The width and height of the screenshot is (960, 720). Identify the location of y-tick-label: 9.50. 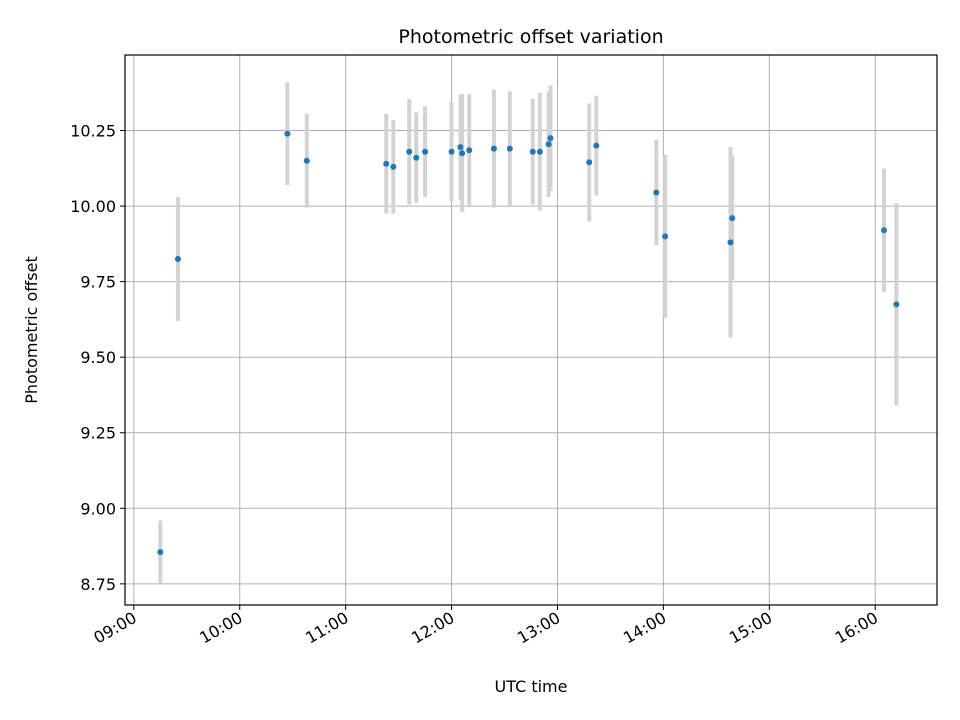
(98, 357).